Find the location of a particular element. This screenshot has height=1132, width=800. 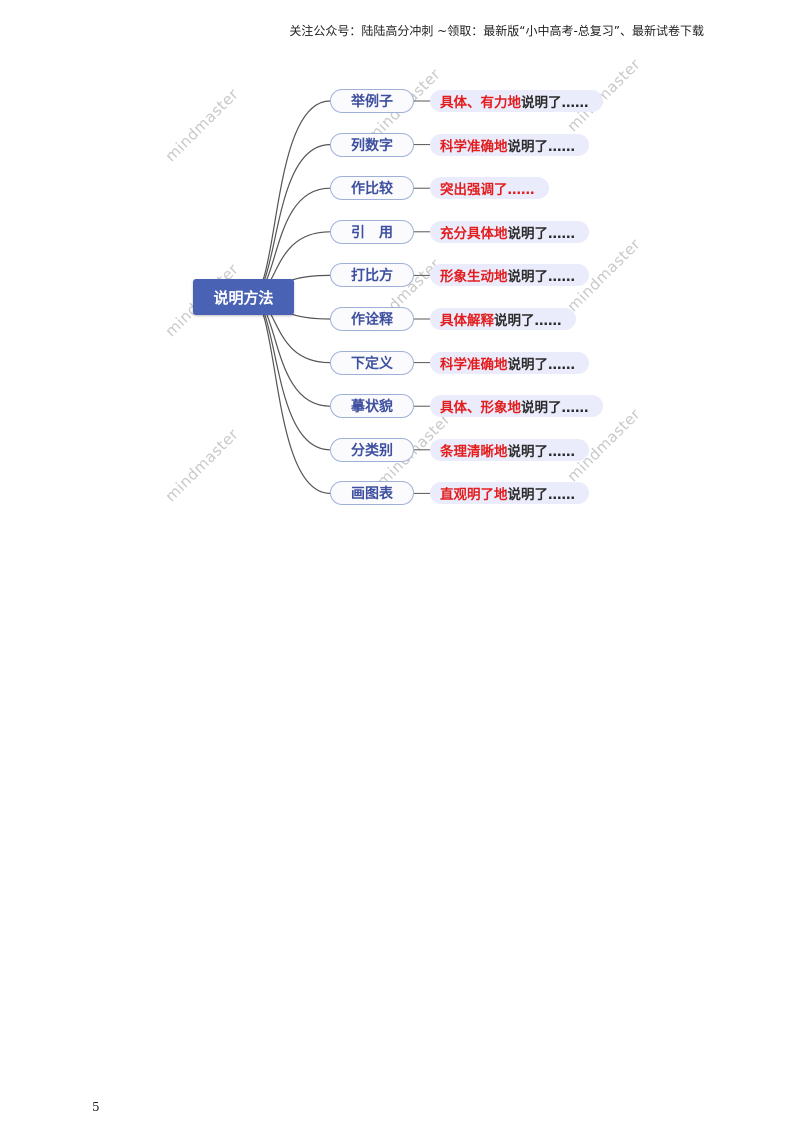

method-node: 作比较 is located at coordinates (372, 188).